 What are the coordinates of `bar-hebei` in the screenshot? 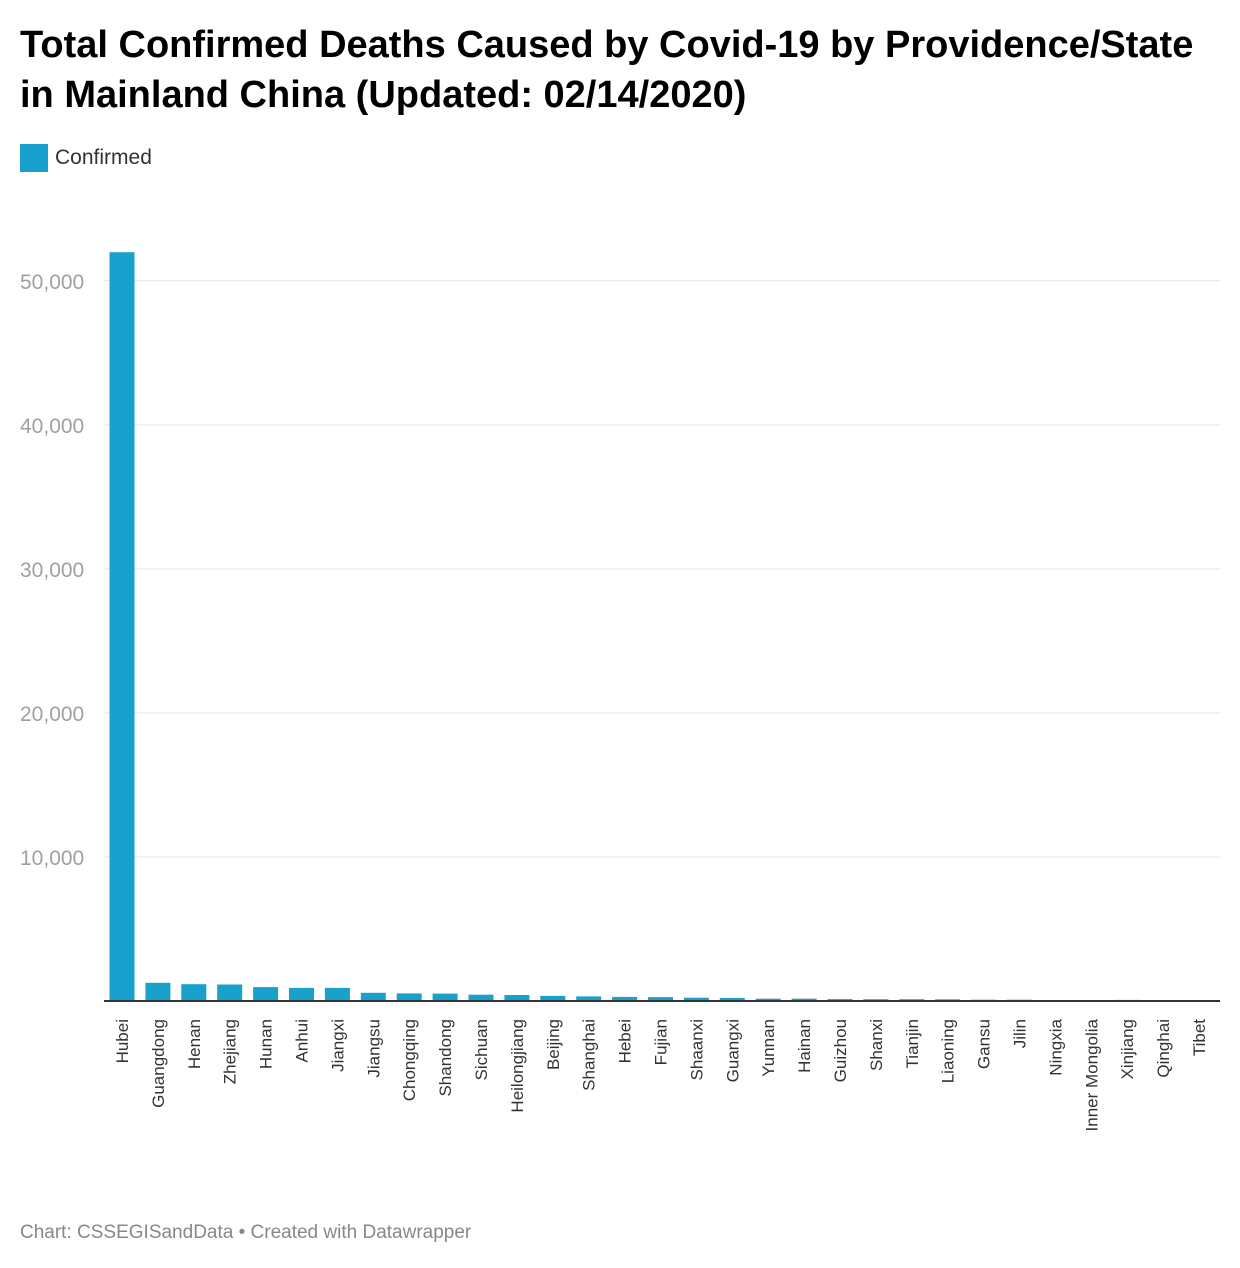 It's located at (625, 998).